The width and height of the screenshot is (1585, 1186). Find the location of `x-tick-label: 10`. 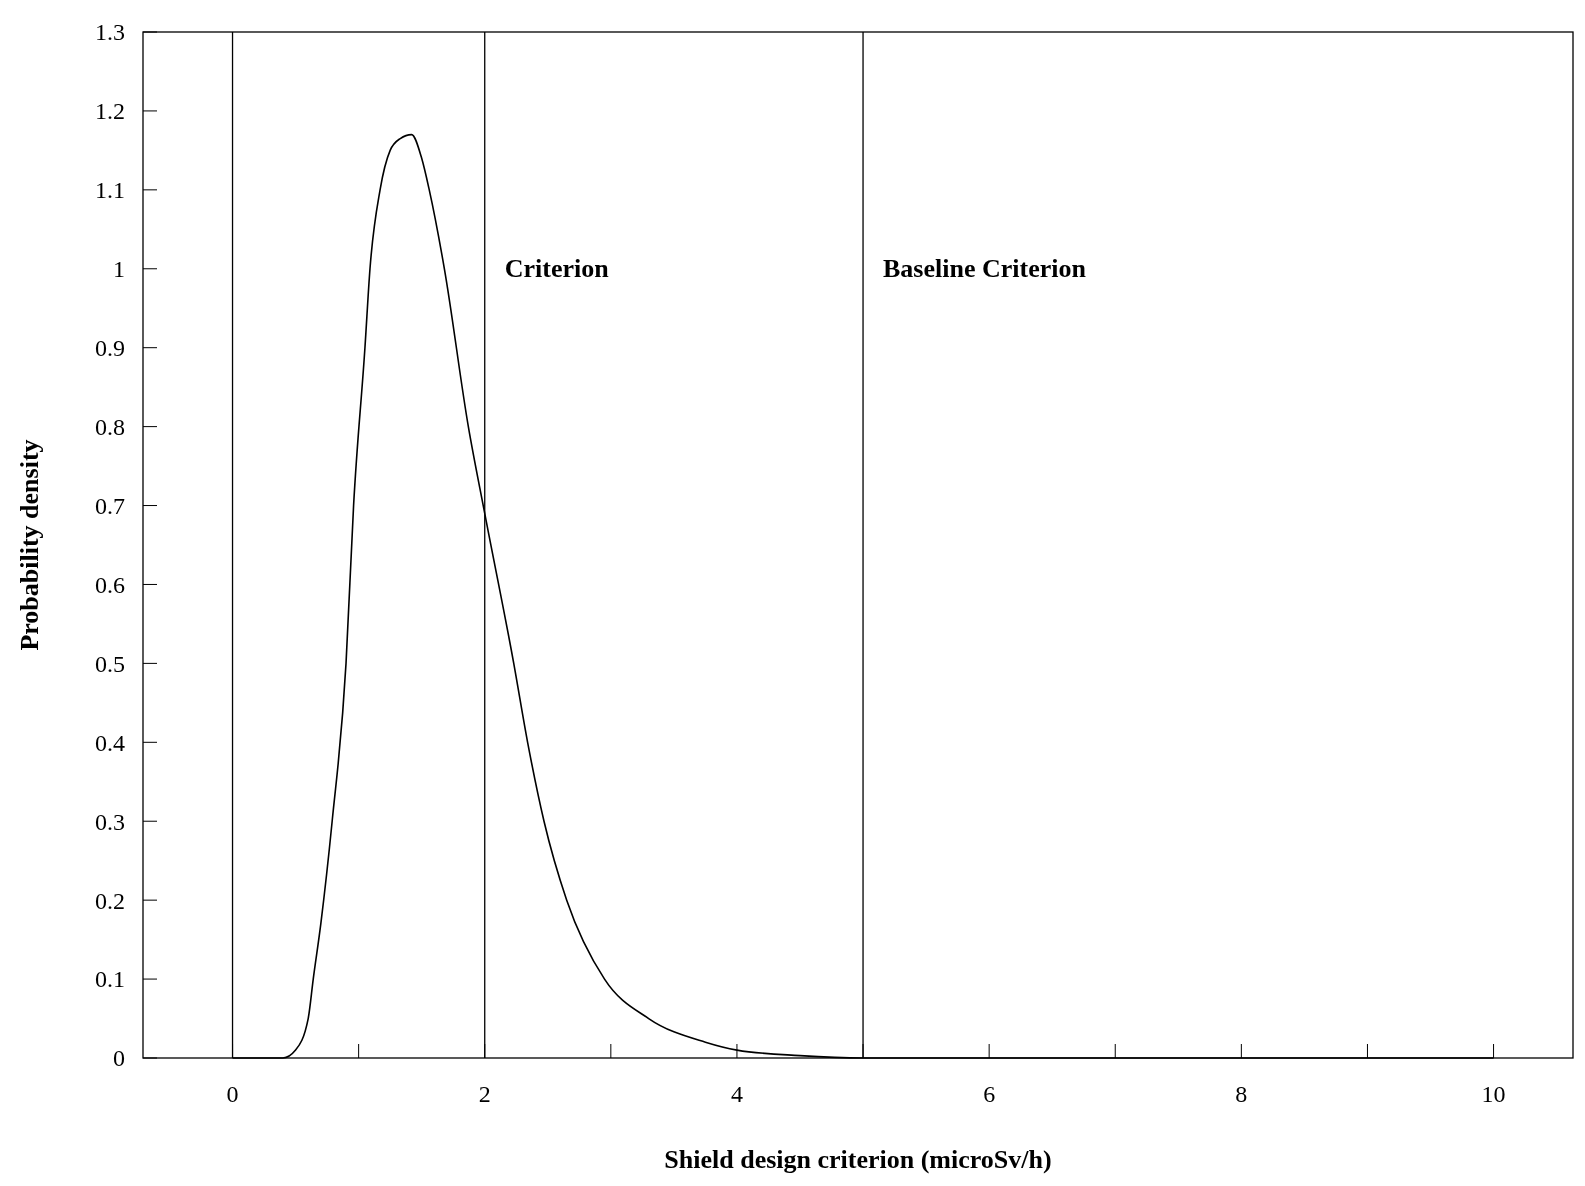

x-tick-label: 10 is located at coordinates (1493, 1094).